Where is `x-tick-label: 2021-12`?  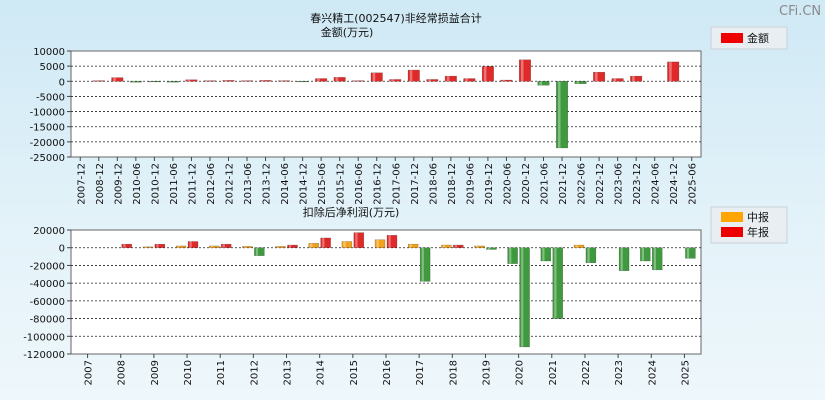 x-tick-label: 2021-12 is located at coordinates (563, 184).